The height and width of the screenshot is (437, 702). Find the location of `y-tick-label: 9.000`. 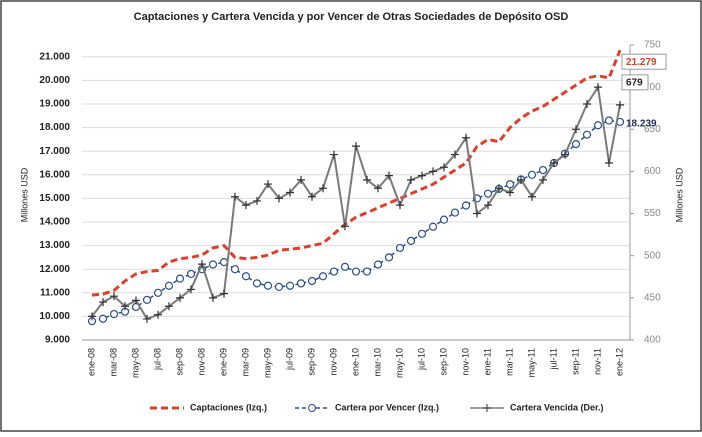

y-tick-label: 9.000 is located at coordinates (57, 340).